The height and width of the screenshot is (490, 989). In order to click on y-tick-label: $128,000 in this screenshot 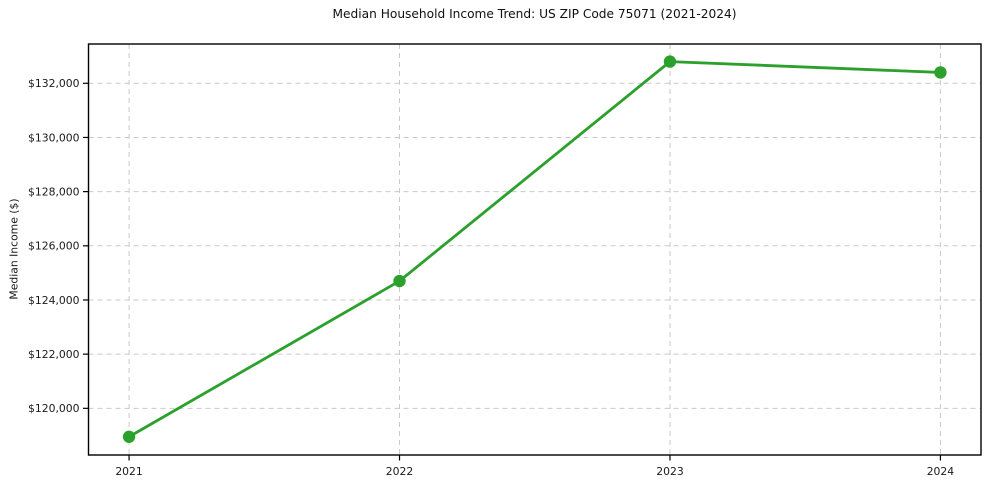, I will do `click(54, 191)`.